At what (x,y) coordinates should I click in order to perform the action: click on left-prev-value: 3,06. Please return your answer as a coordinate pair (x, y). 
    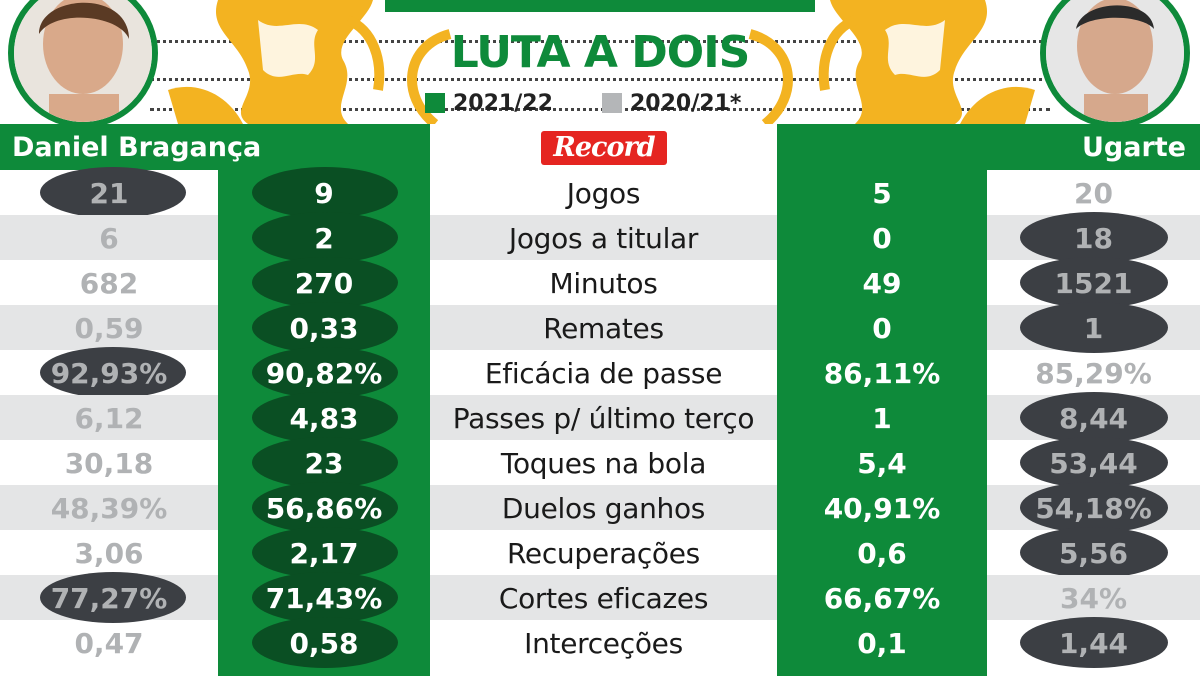
    Looking at the image, I should click on (109, 553).